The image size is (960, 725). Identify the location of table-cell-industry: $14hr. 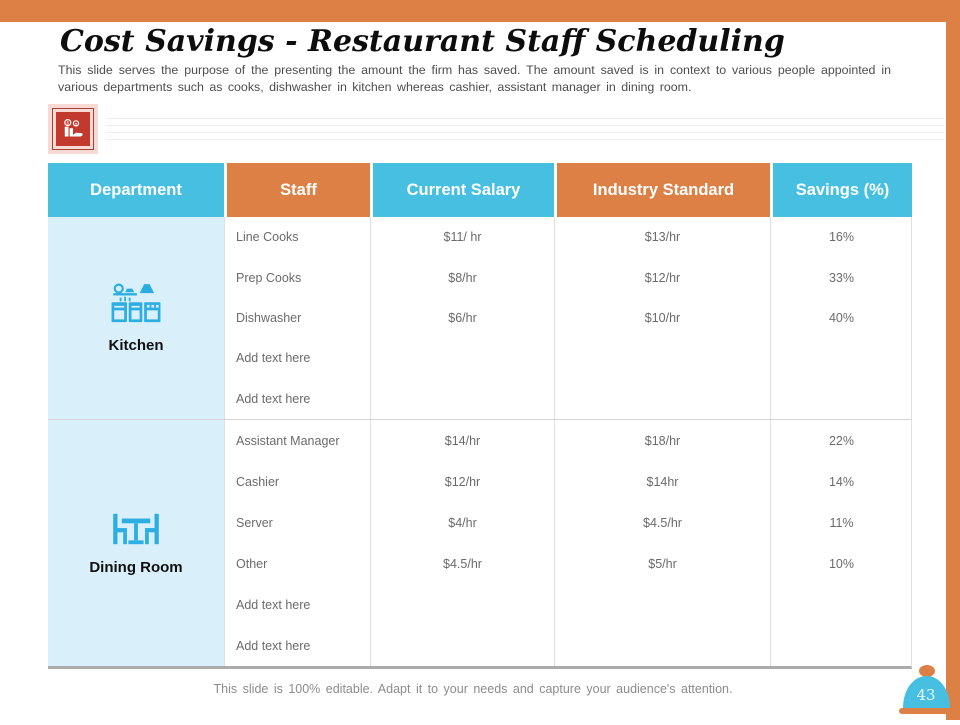
(662, 481).